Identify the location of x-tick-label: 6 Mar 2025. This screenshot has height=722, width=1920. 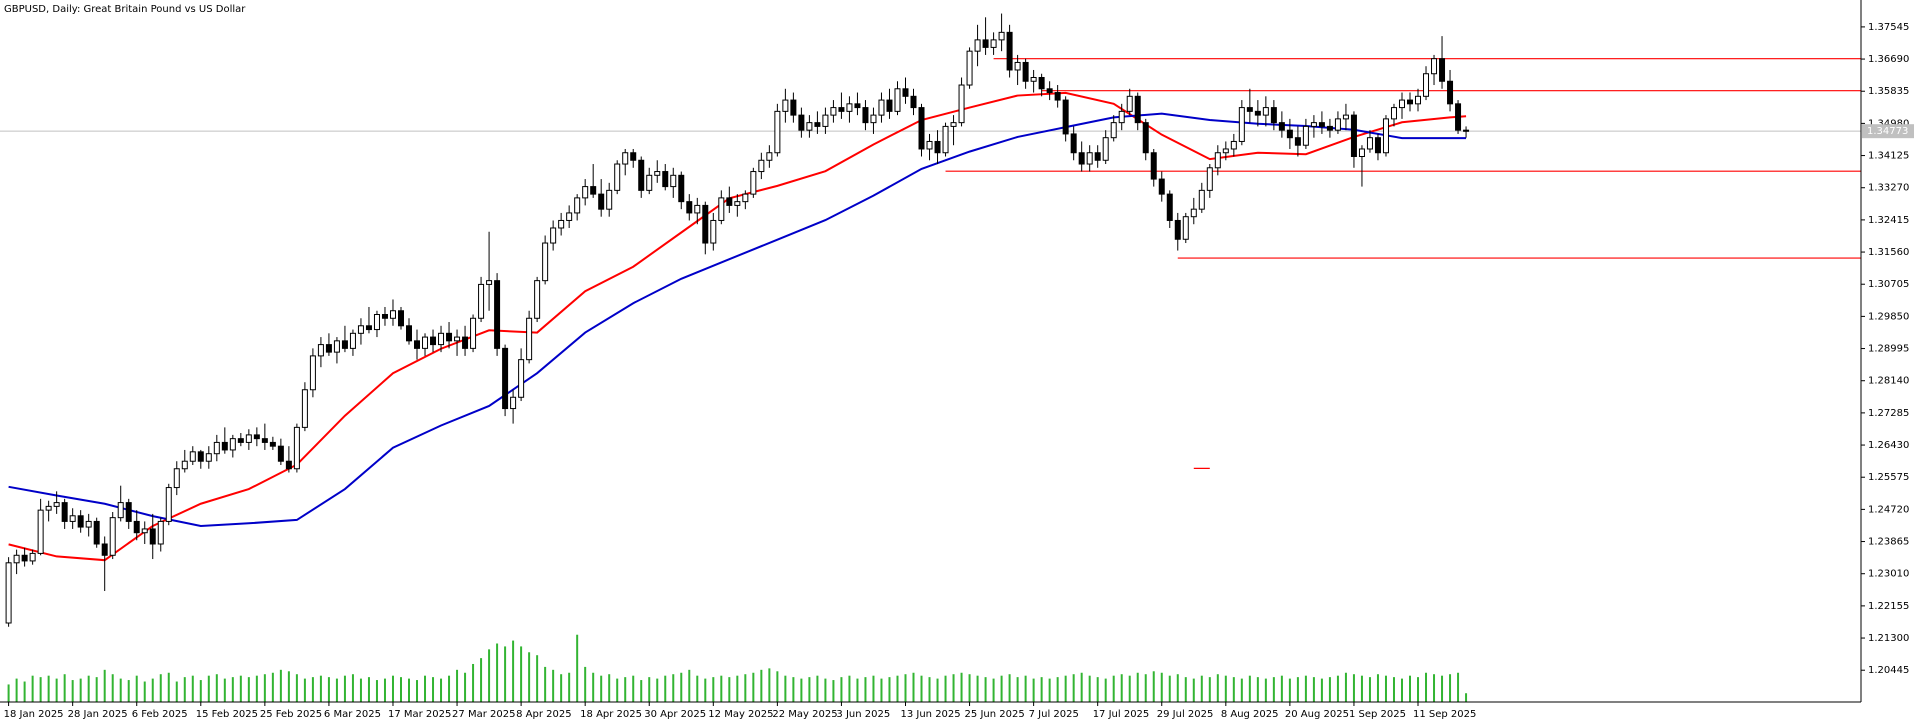
(352, 714).